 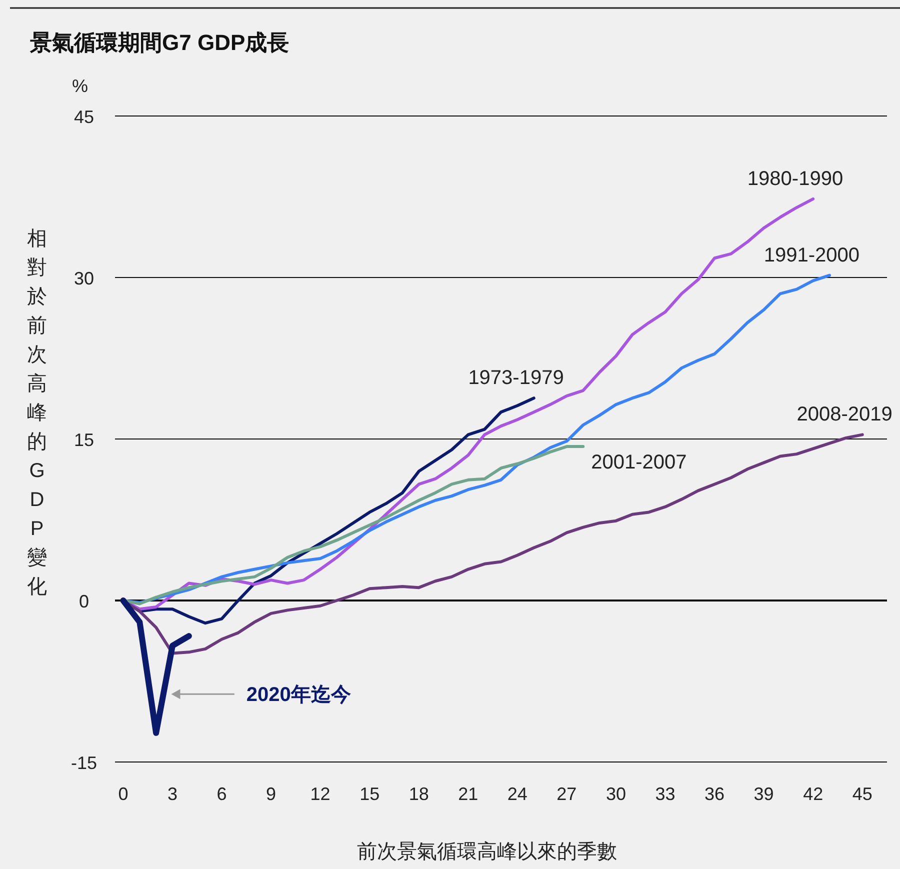 What do you see at coordinates (844, 415) in the screenshot?
I see `series-label: 2008-2019` at bounding box center [844, 415].